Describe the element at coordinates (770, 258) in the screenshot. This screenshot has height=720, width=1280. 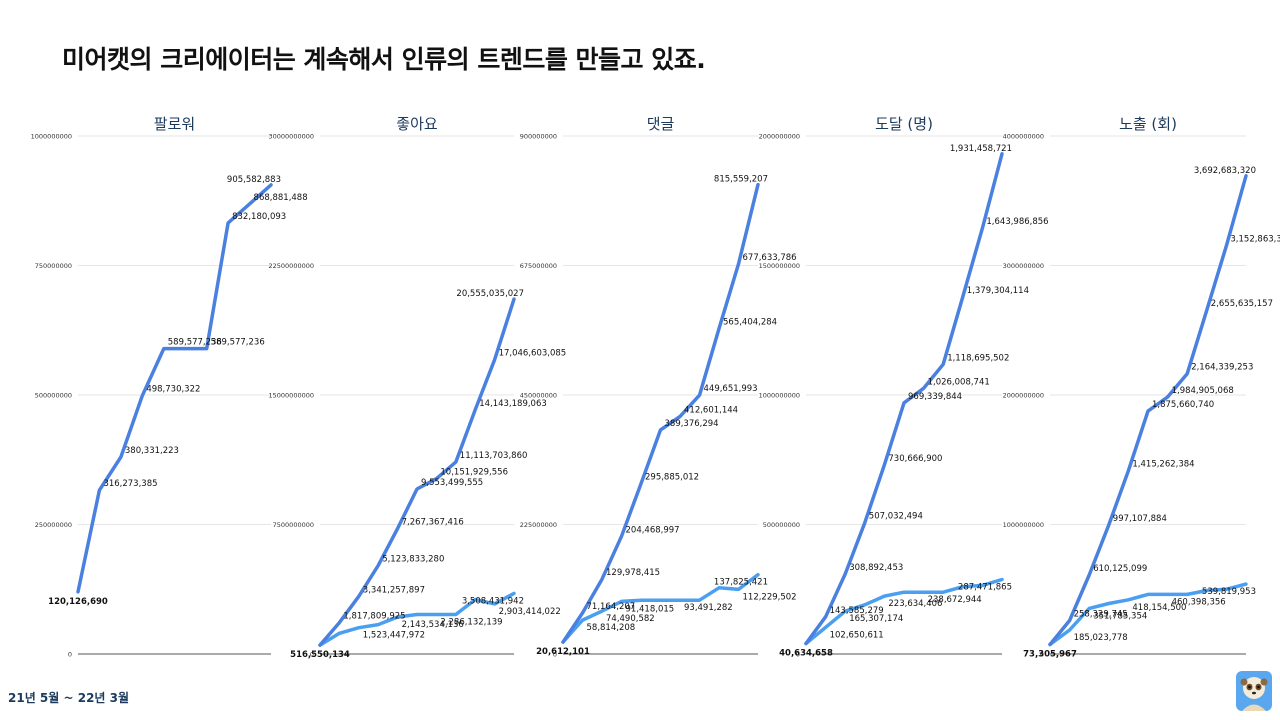
I see `data-label: 677,633,786` at that location.